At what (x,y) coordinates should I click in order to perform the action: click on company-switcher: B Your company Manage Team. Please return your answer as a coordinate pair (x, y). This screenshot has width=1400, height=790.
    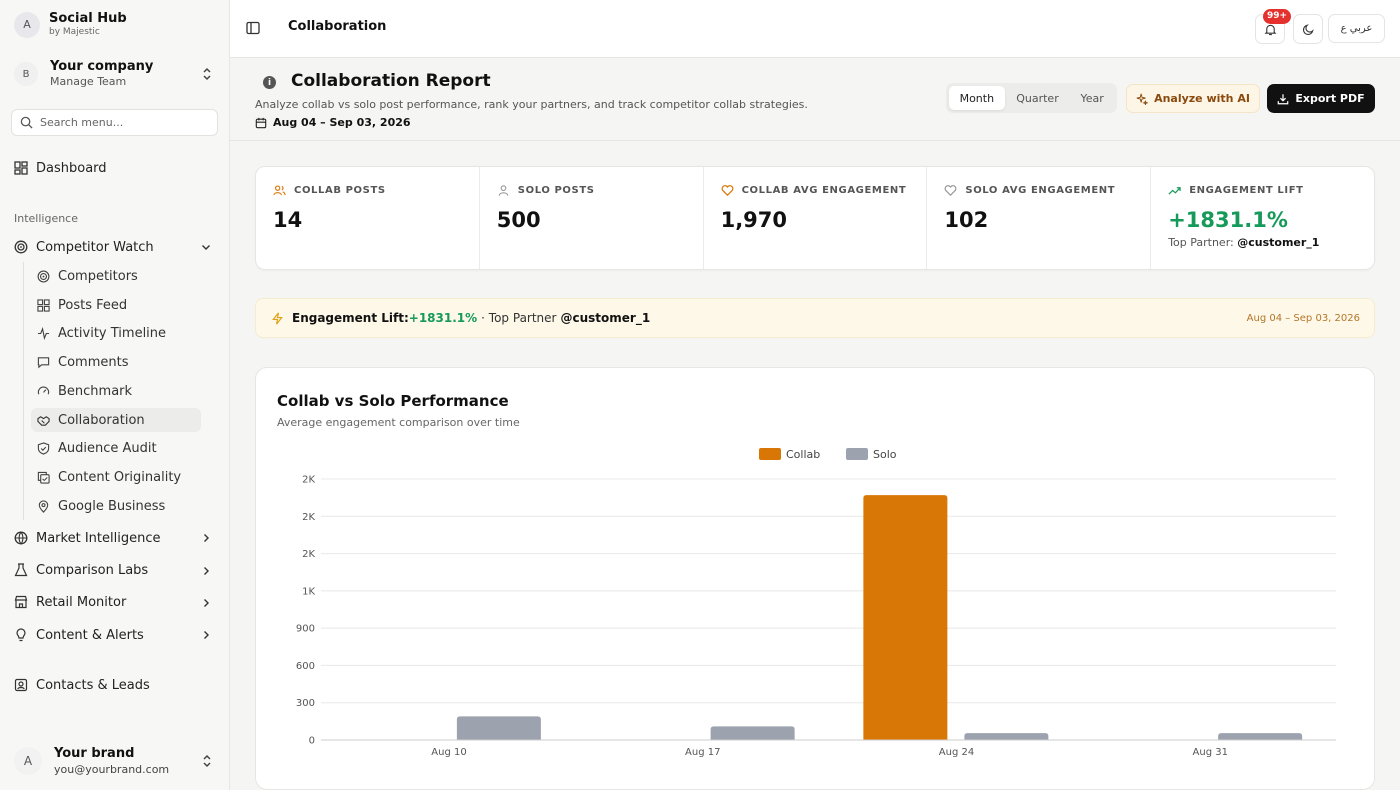
    Looking at the image, I should click on (116, 74).